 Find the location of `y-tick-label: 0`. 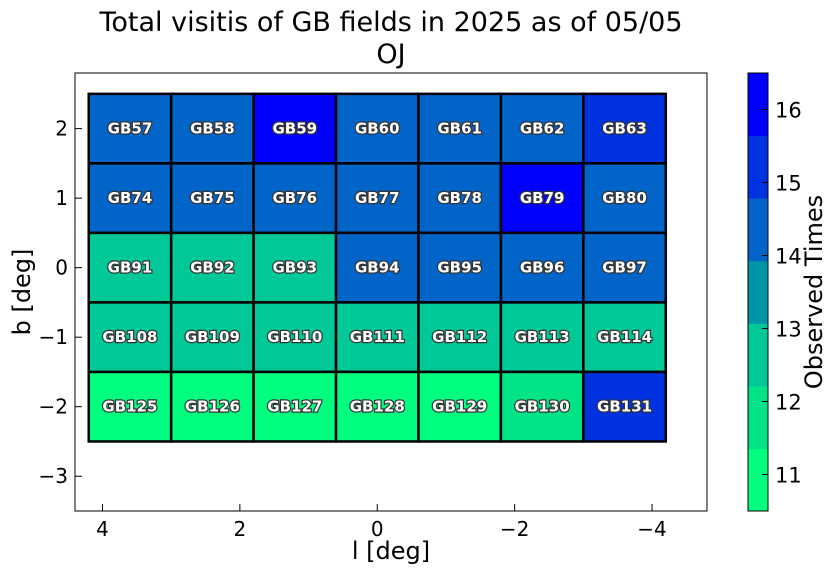

y-tick-label: 0 is located at coordinates (61, 268).